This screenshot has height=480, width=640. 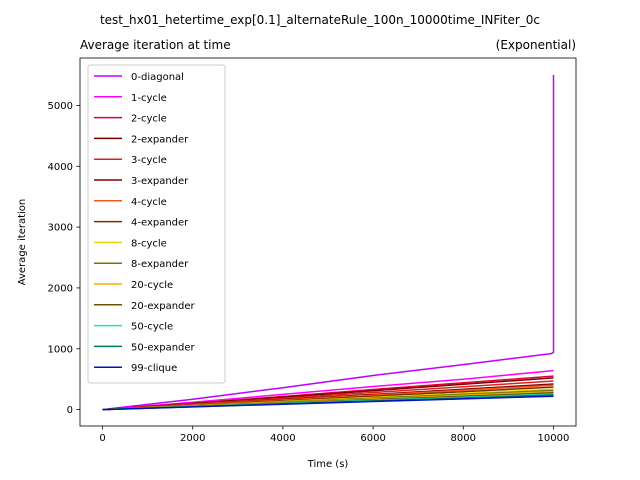 I want to click on legend-label: 8-expander, so click(x=160, y=264).